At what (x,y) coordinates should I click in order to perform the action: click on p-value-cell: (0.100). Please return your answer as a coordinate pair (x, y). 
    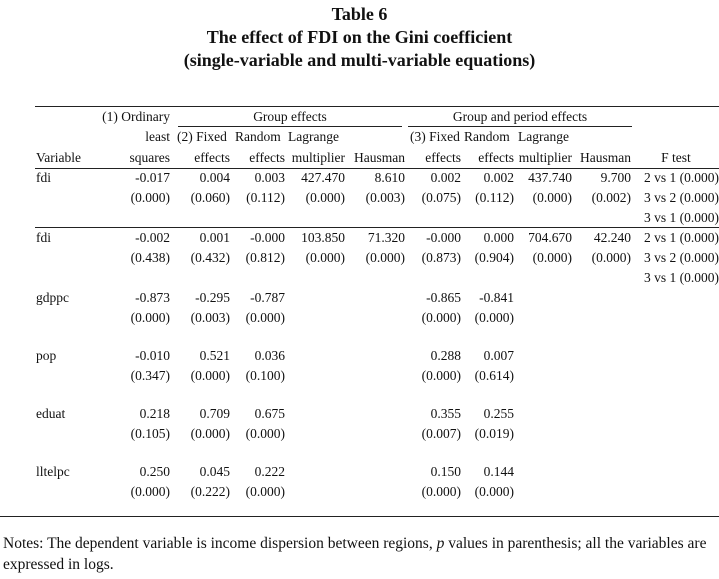
    Looking at the image, I should click on (265, 375).